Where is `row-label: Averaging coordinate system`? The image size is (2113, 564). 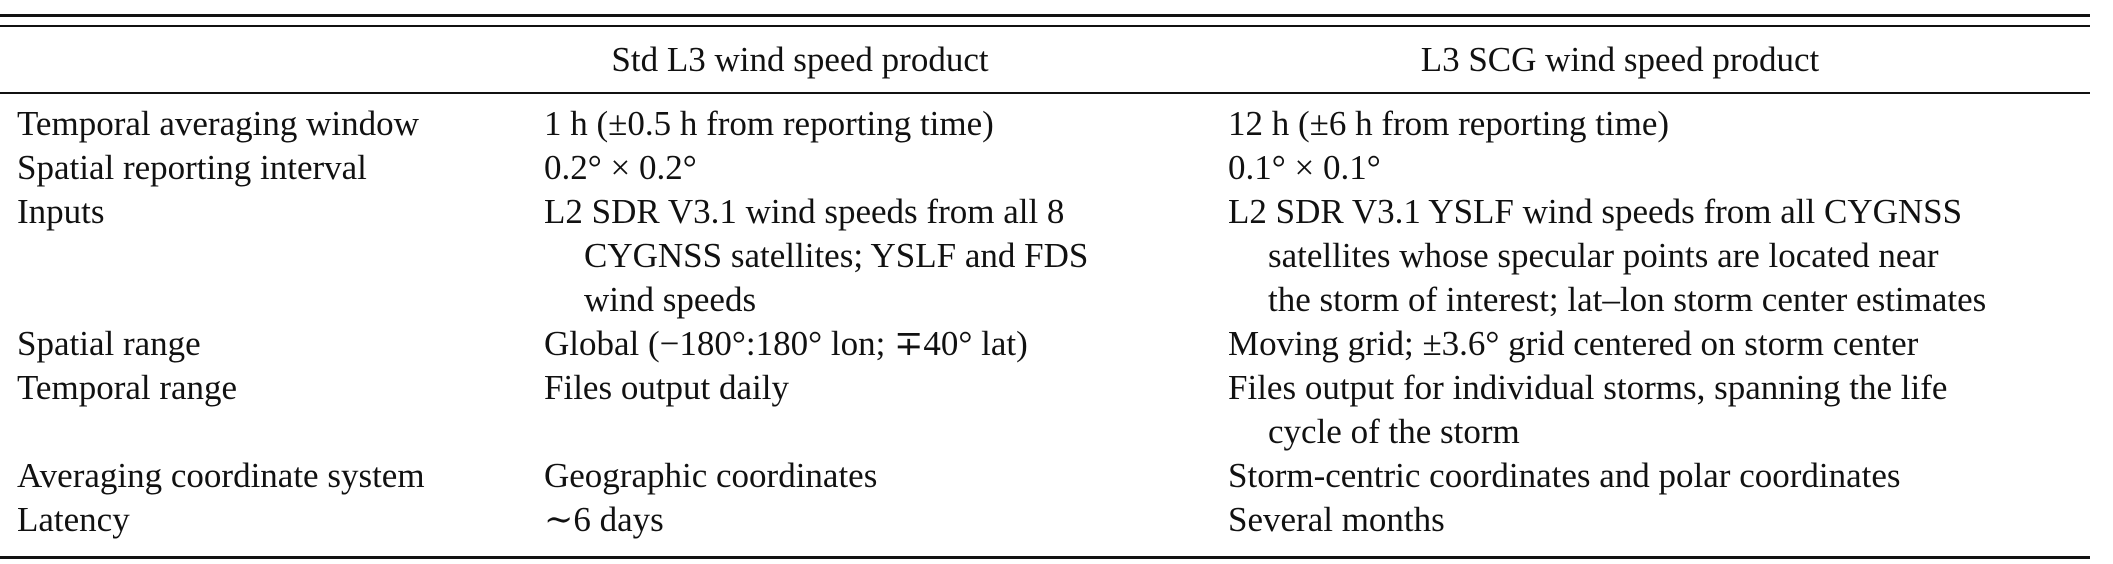 row-label: Averaging coordinate system is located at coordinates (221, 475).